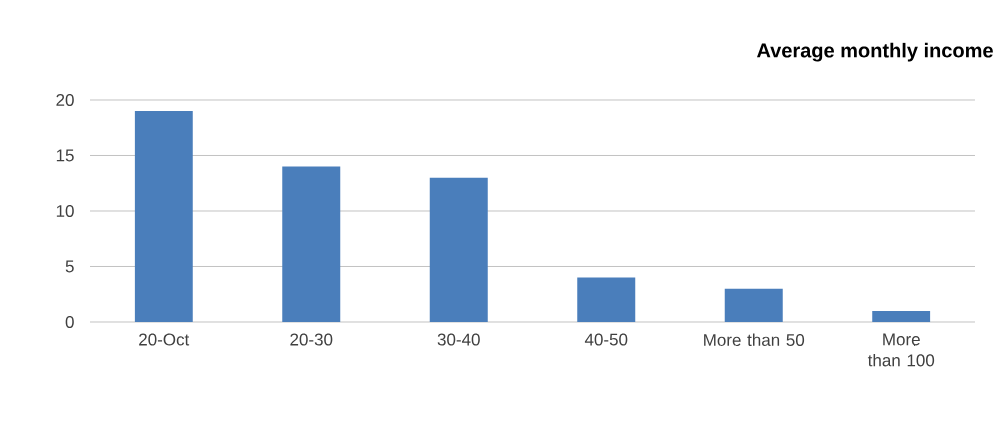  Describe the element at coordinates (874, 52) in the screenshot. I see `chart-title: Average monthly income` at that location.